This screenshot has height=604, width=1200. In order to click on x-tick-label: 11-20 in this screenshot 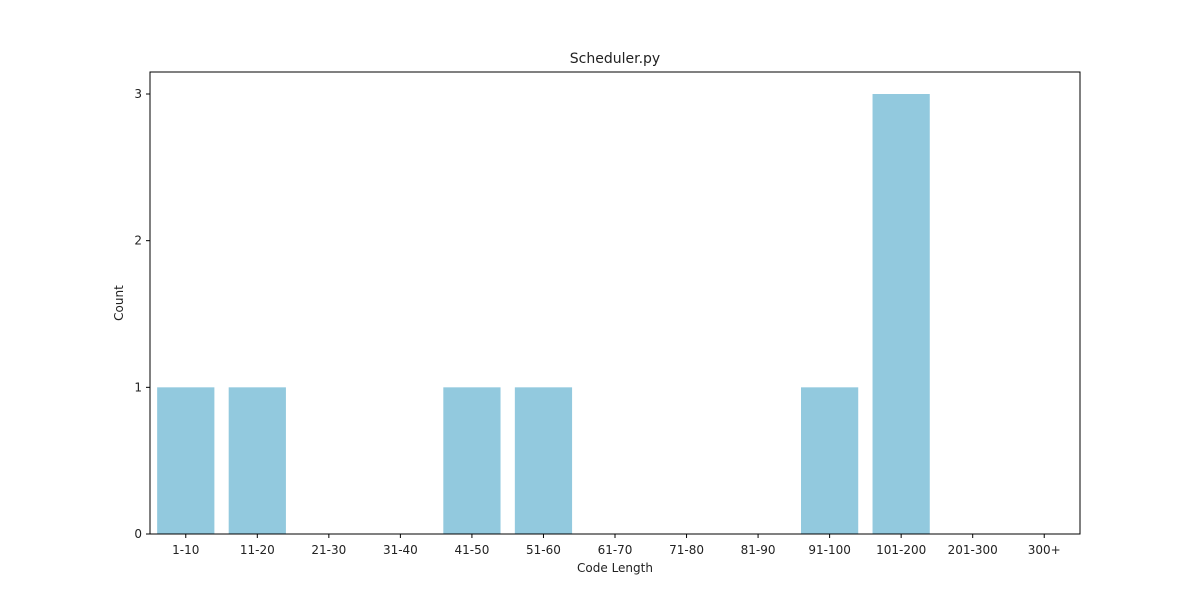, I will do `click(257, 550)`.